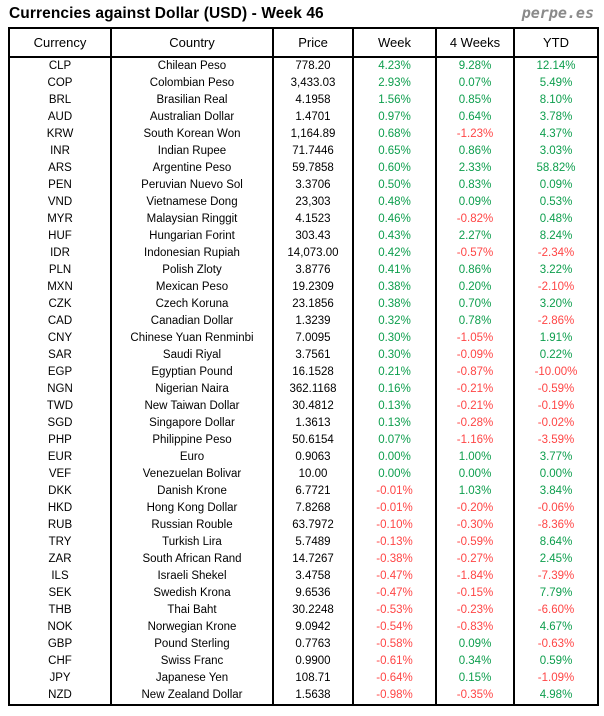 This screenshot has width=604, height=716. What do you see at coordinates (60, 219) in the screenshot?
I see `cell-currency-code: MYR` at bounding box center [60, 219].